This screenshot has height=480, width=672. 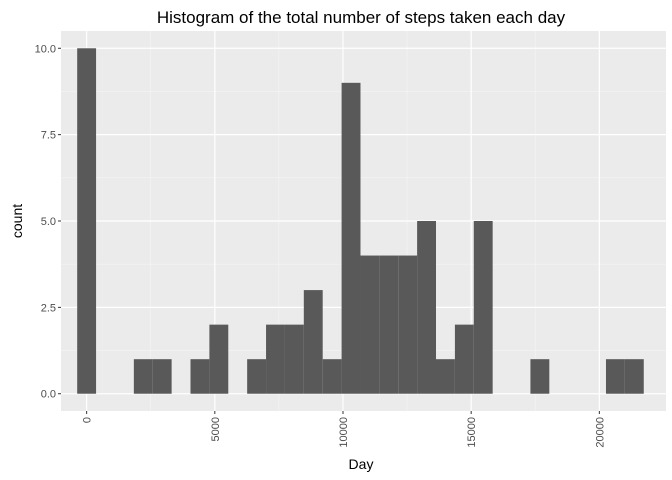 What do you see at coordinates (216, 429) in the screenshot?
I see `x-tick-label: 5000` at bounding box center [216, 429].